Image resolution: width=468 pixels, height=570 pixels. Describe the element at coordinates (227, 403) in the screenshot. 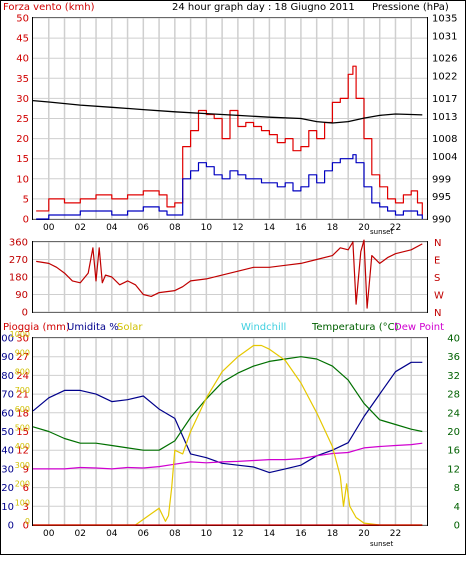

I see `series-temperature` at that location.